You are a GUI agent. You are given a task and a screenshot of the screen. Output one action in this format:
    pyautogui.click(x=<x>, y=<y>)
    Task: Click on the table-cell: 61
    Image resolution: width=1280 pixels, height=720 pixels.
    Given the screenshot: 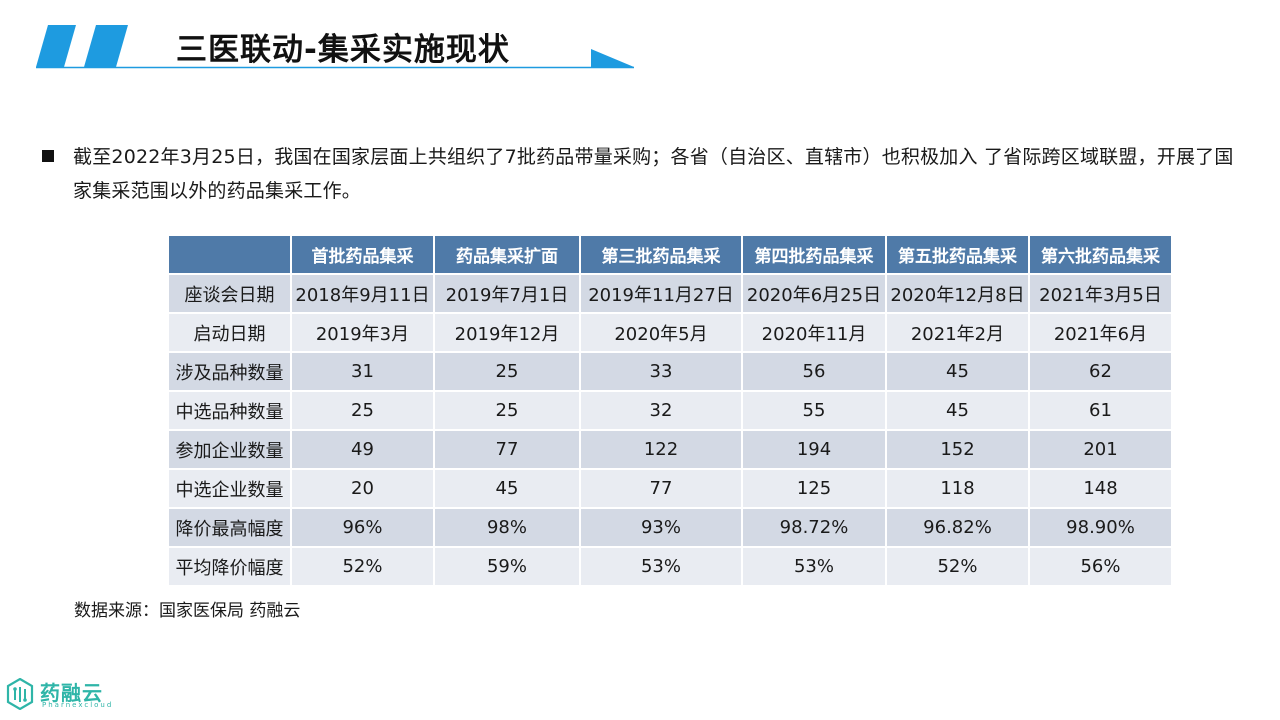 What is the action you would take?
    pyautogui.click(x=1100, y=410)
    